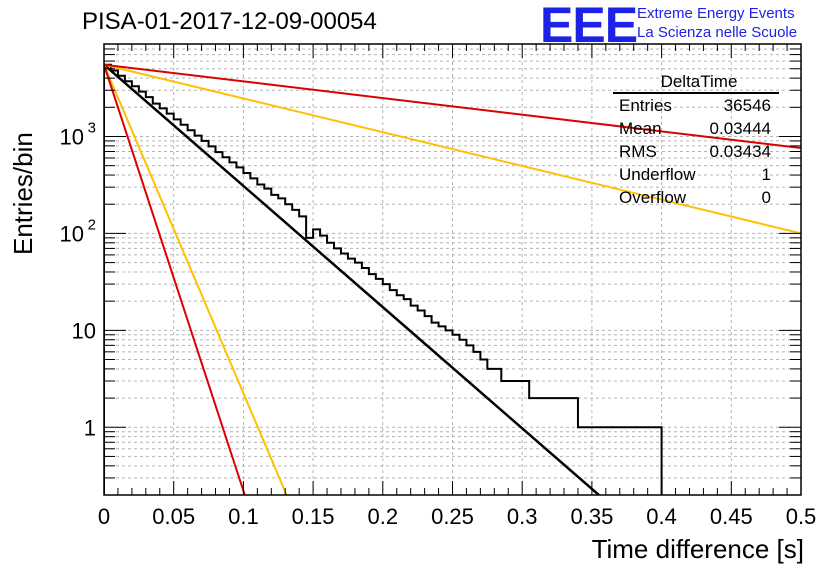  Describe the element at coordinates (243, 516) in the screenshot. I see `x-tick-label: 0.1` at that location.